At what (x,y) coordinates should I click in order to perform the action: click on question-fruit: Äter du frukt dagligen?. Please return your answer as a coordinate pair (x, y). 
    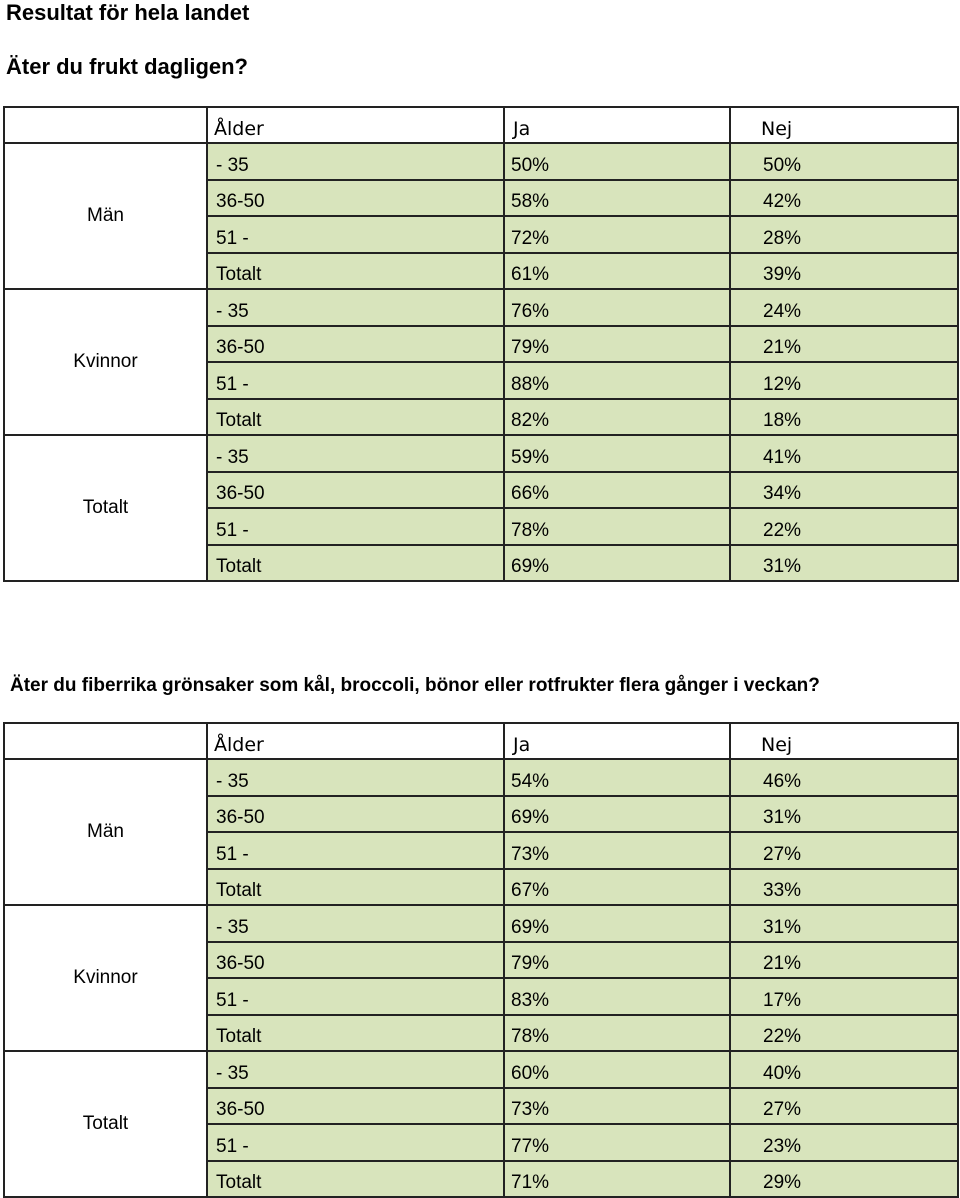
    Looking at the image, I should click on (127, 66).